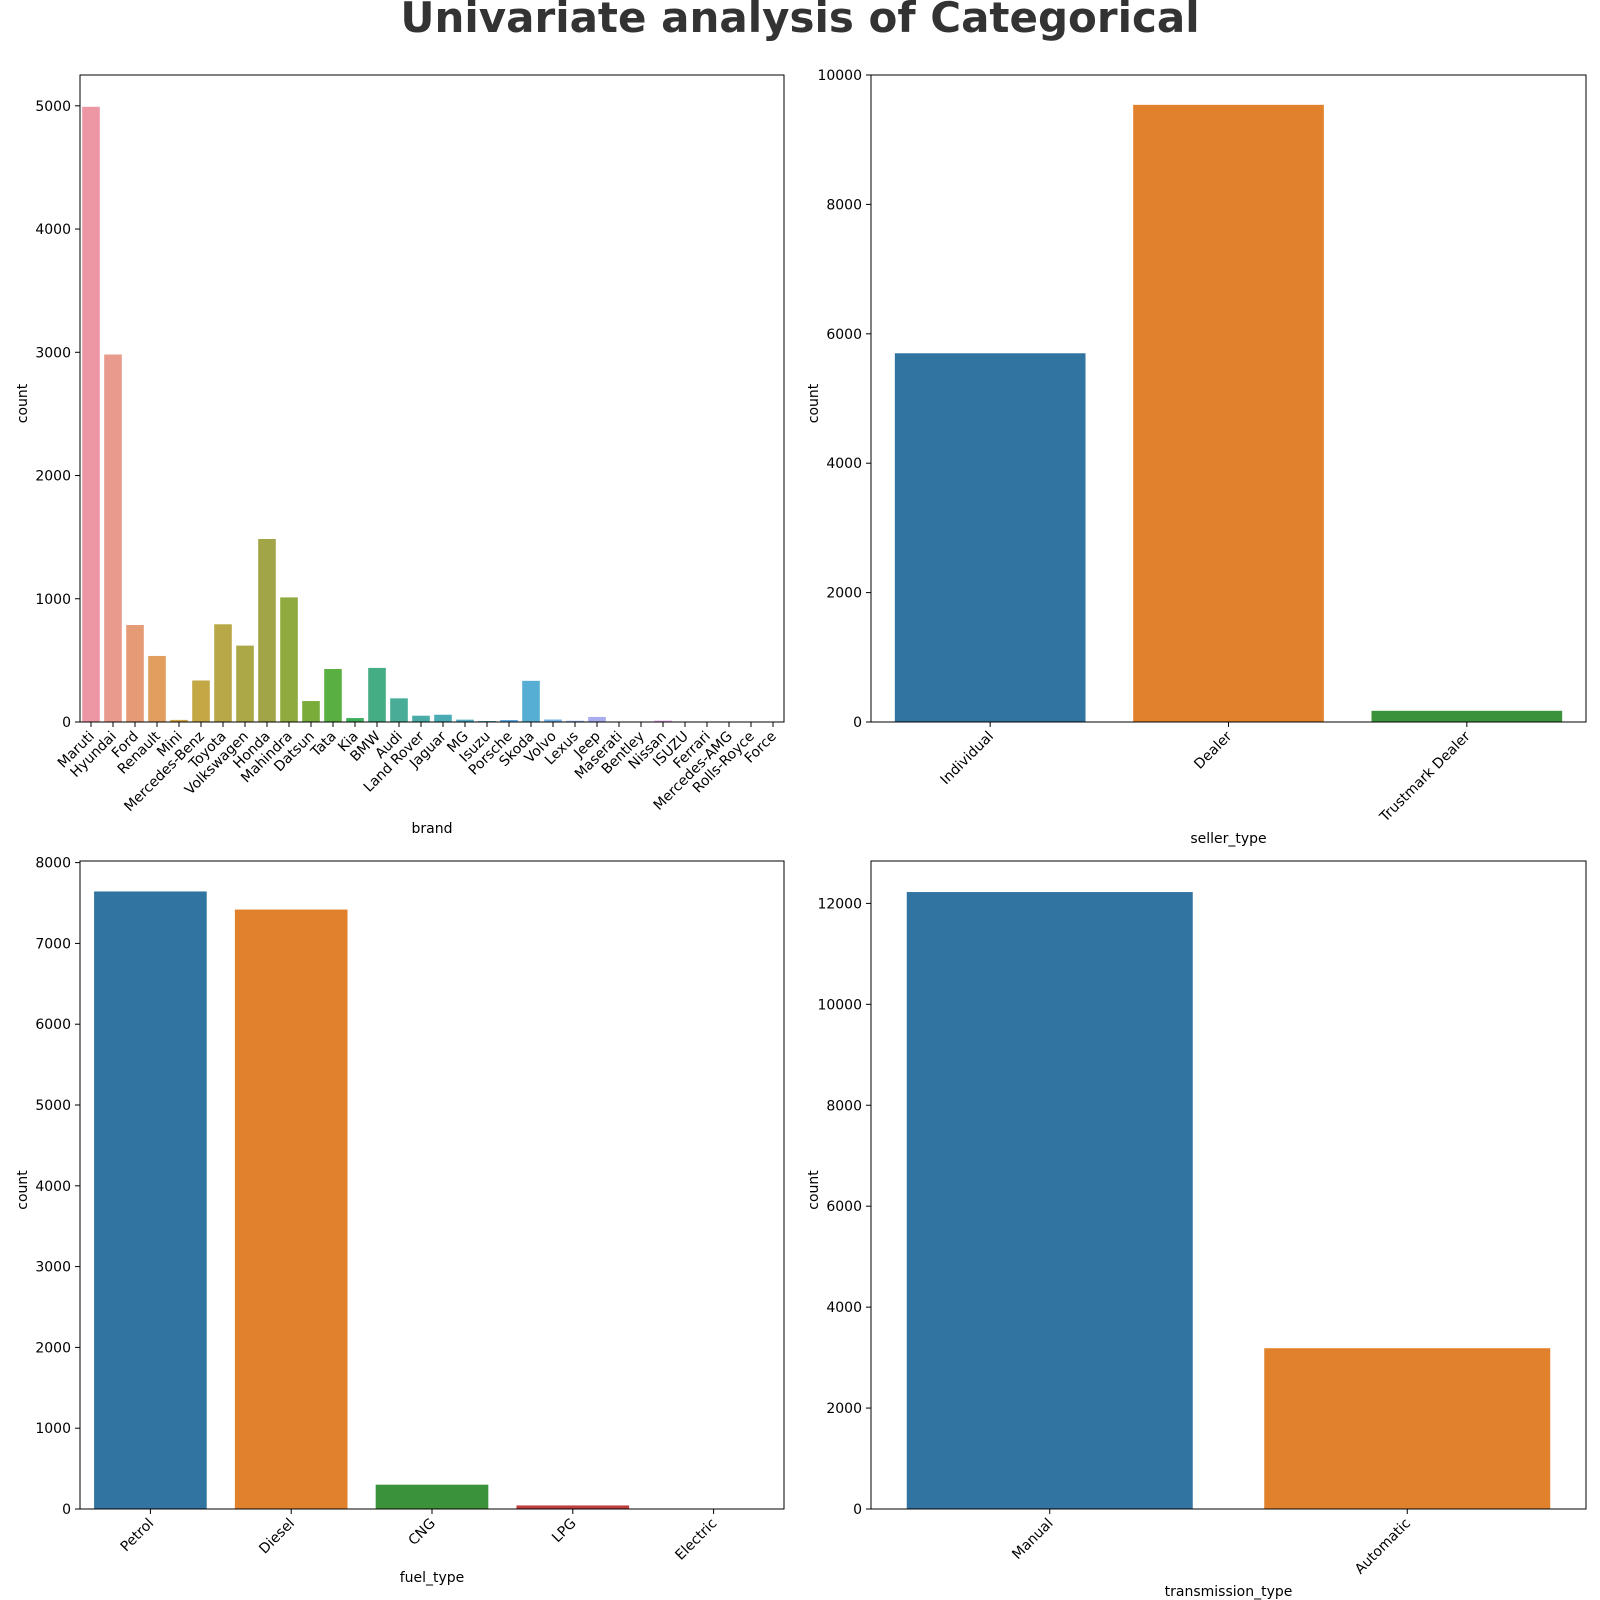 This screenshot has width=1600, height=1600. I want to click on bar-audi, so click(399, 710).